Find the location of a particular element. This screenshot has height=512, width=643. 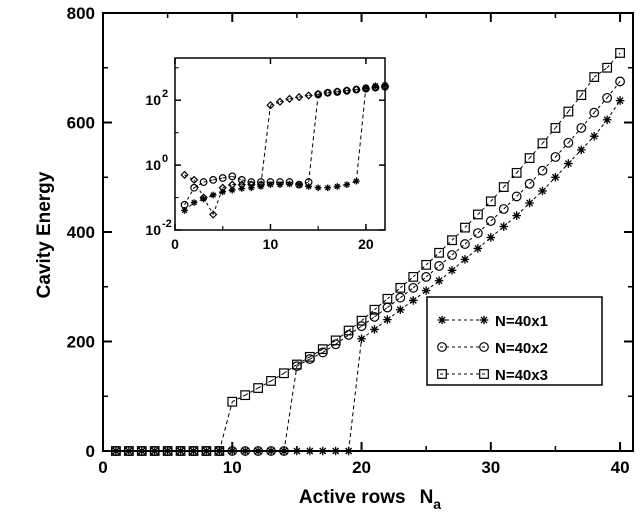

legend-label: N=40x3 is located at coordinates (521, 375).